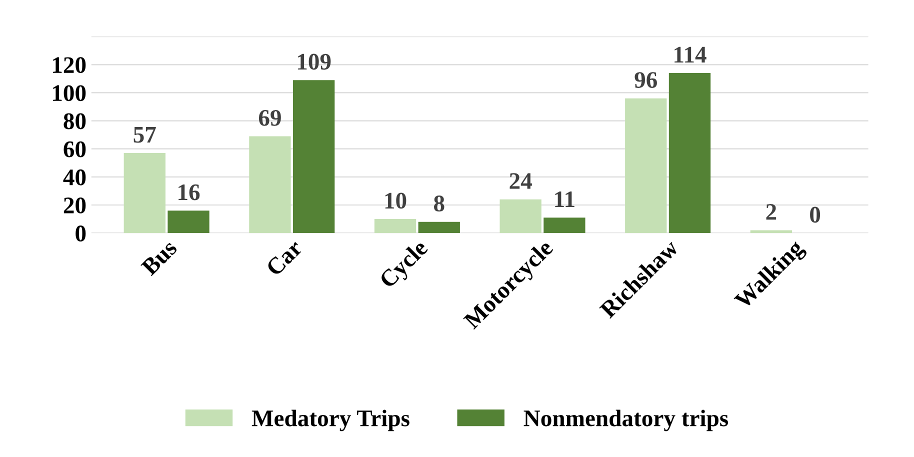 This screenshot has width=914, height=457. I want to click on data-label: 10, so click(395, 200).